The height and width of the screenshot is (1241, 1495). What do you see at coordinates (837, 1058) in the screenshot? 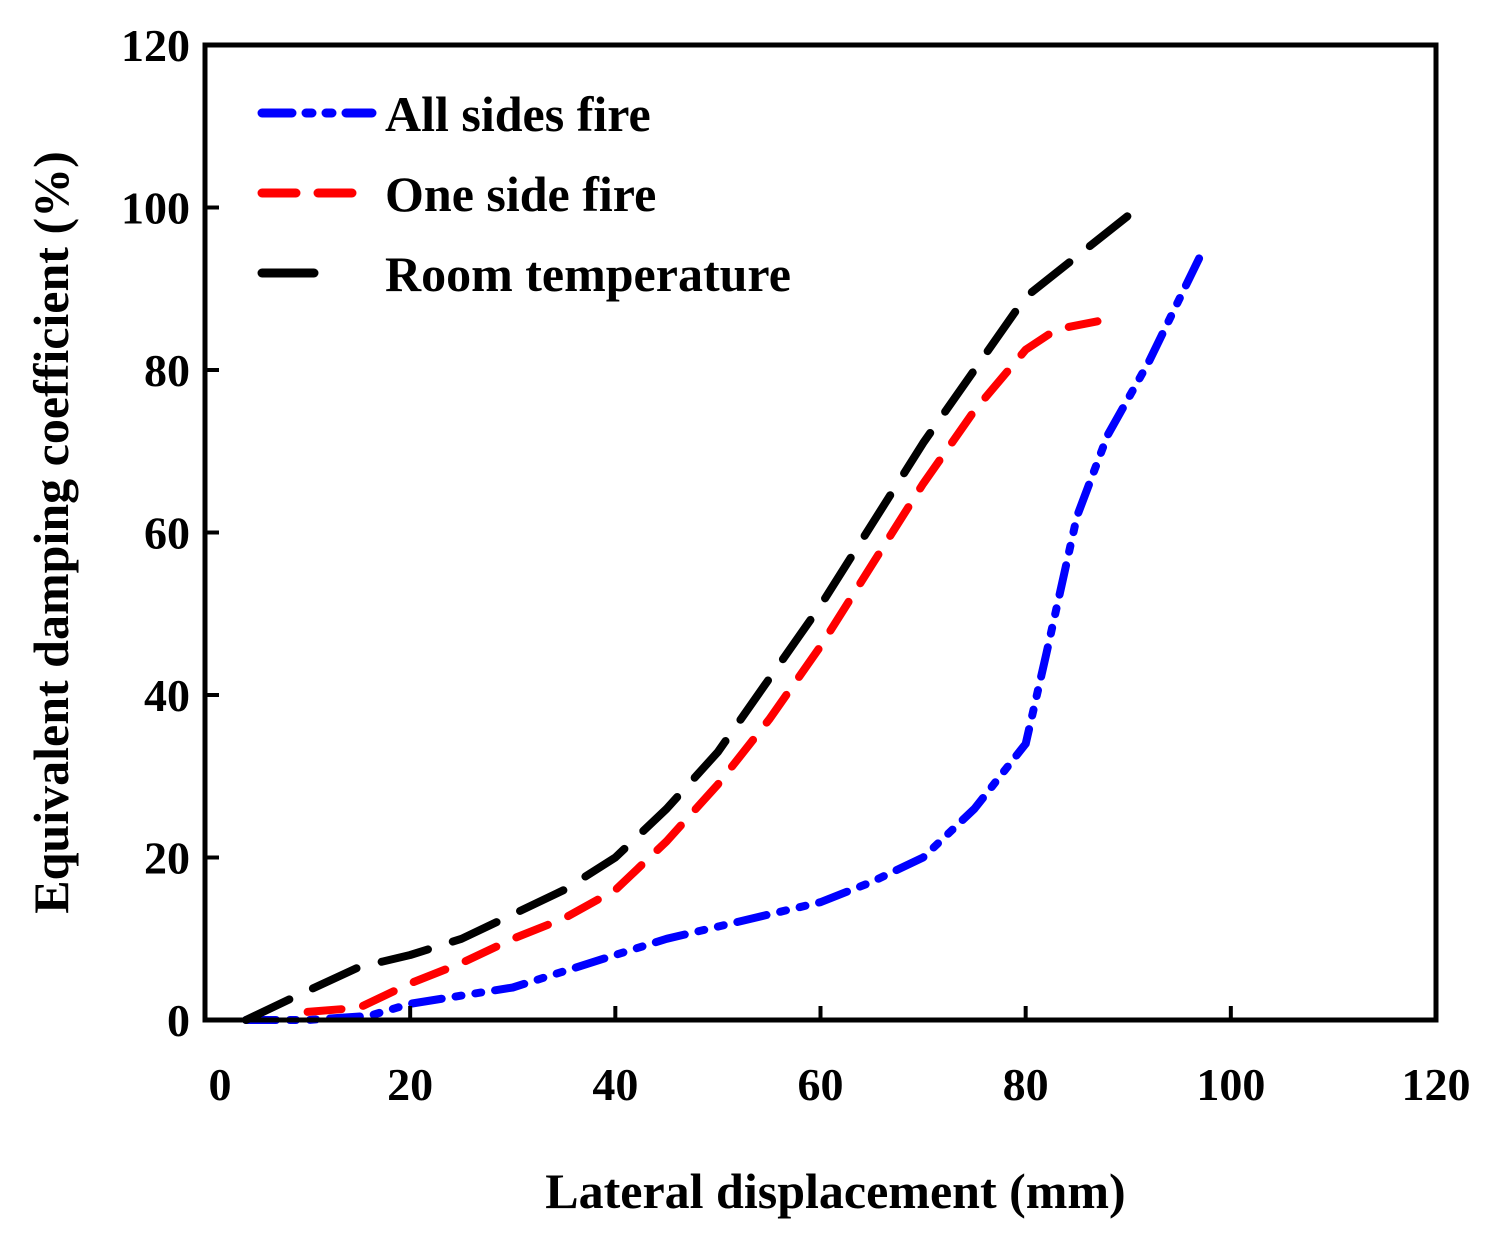
I see `x-axis: 0 20 40 60 80 100 120` at bounding box center [837, 1058].